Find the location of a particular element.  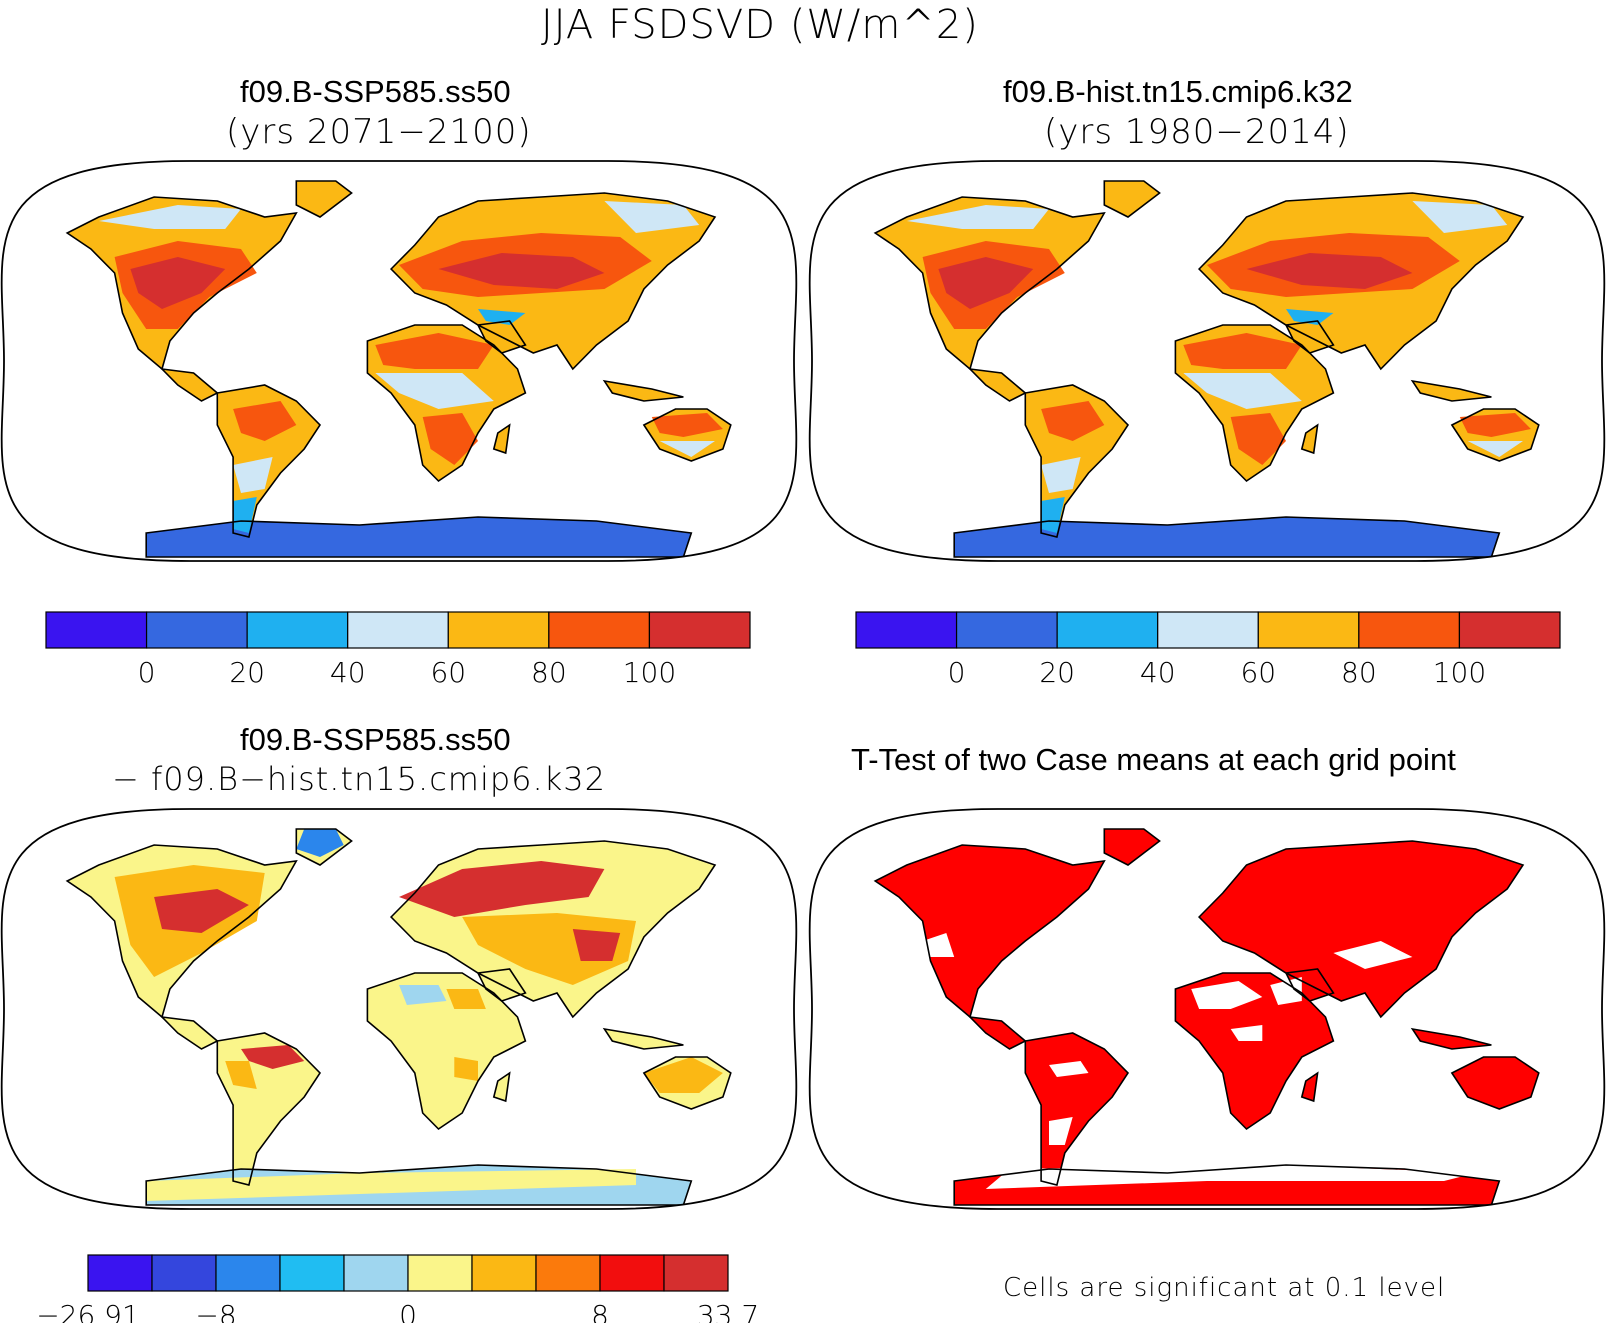

panel-bottom-left-minus-case: − f09.B−hist.tn15.cmip6.k32 is located at coordinates (359, 779).